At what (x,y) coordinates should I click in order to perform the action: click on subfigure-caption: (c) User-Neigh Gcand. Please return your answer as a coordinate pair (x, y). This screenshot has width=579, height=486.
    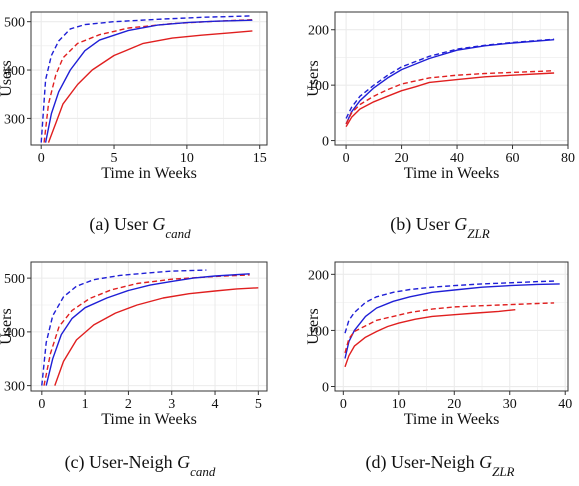
    Looking at the image, I should click on (140, 465).